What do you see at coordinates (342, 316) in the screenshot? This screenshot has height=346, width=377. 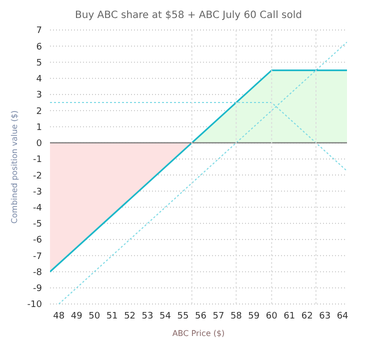 I see `x-tick-label: 64` at bounding box center [342, 316].